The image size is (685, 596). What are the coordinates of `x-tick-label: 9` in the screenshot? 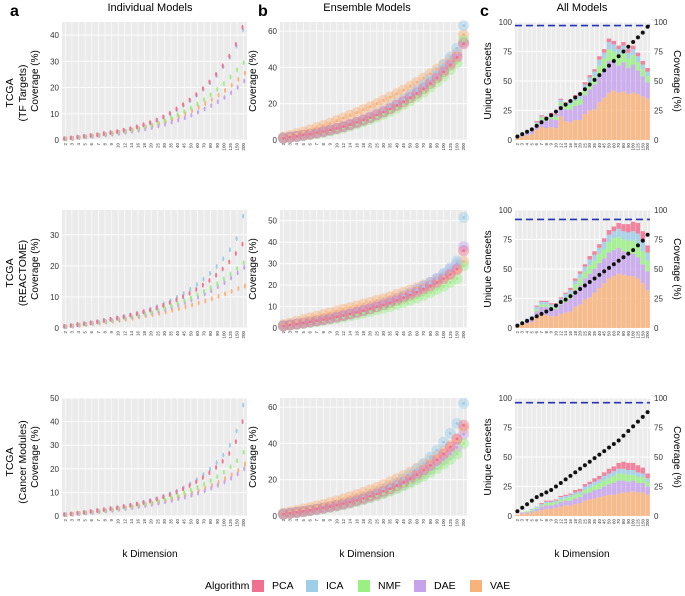 It's located at (330, 144).